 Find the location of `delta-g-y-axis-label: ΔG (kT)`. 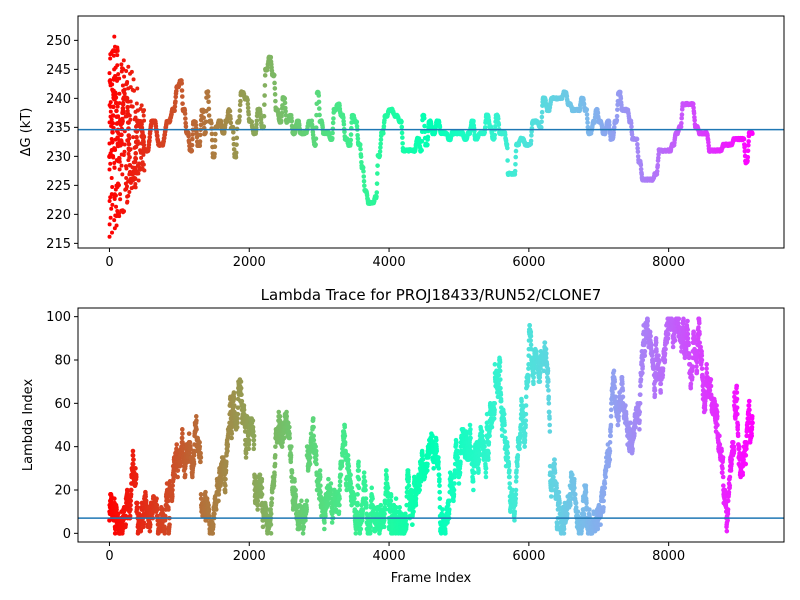

delta-g-y-axis-label: ΔG (kT) is located at coordinates (26, 132).